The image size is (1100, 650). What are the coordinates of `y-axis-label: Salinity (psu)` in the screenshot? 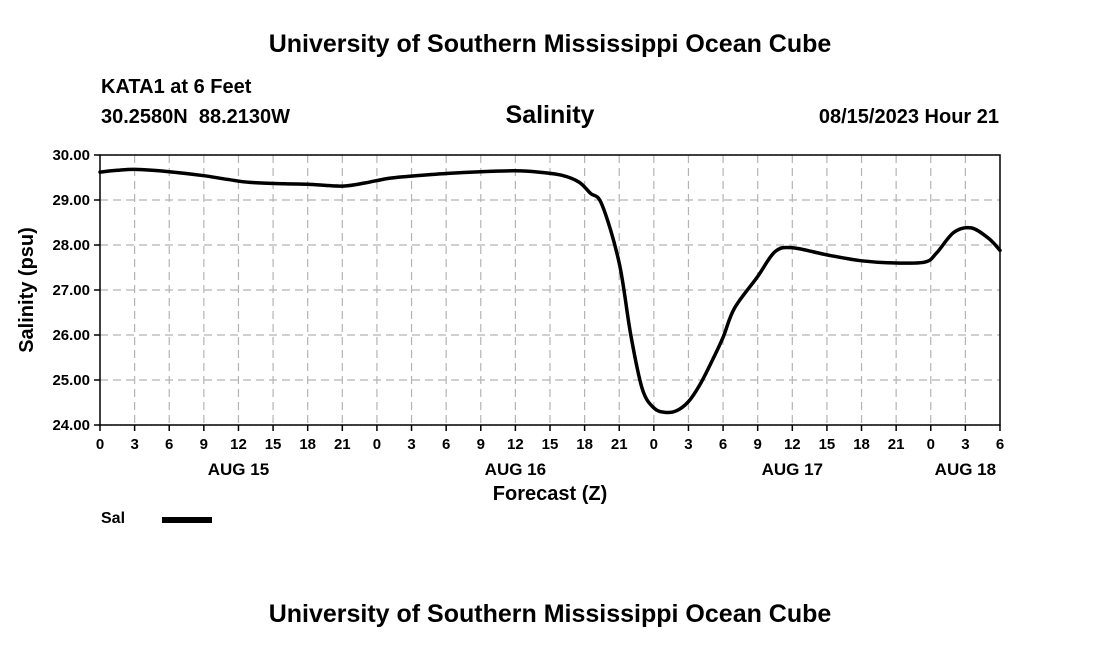 It's located at (27, 290).